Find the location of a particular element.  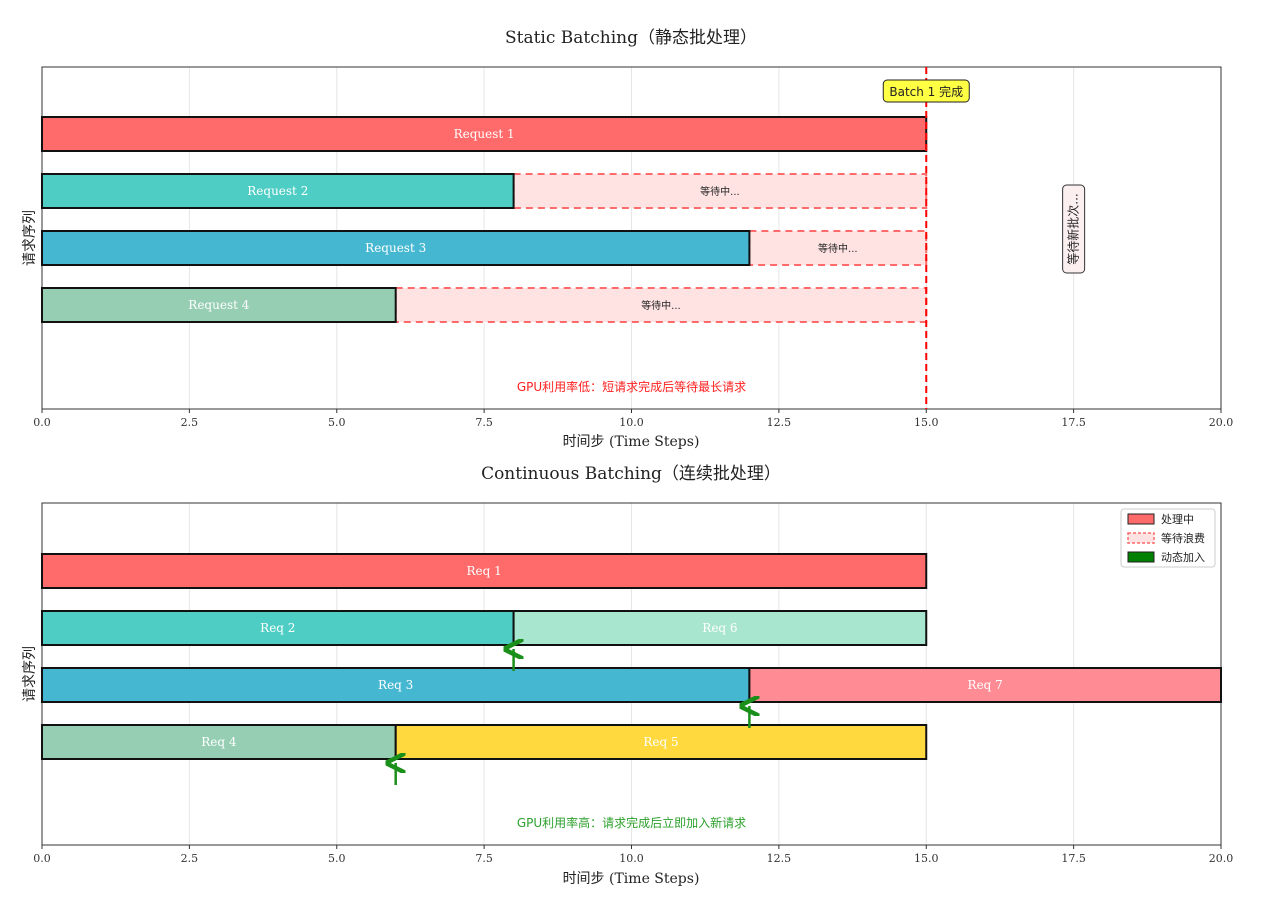

request-bar-label: Req 7 is located at coordinates (985, 685).